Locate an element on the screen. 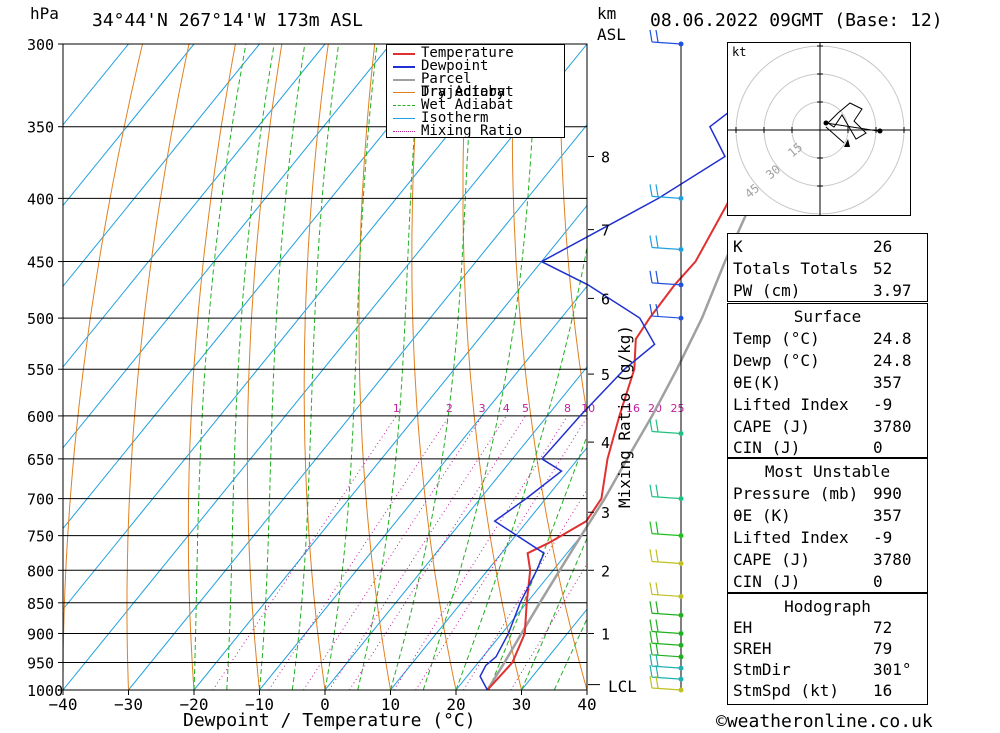 The image size is (1000, 733). km-tick-label: 3 is located at coordinates (605, 513).